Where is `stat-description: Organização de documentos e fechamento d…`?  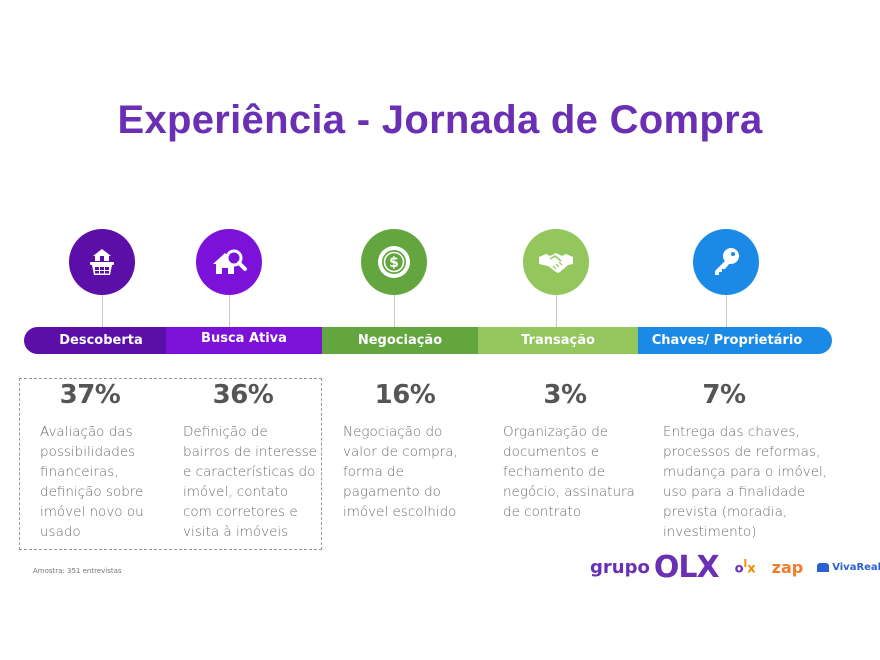
stat-description: Organização de documentos e fechamento d… is located at coordinates (569, 472).